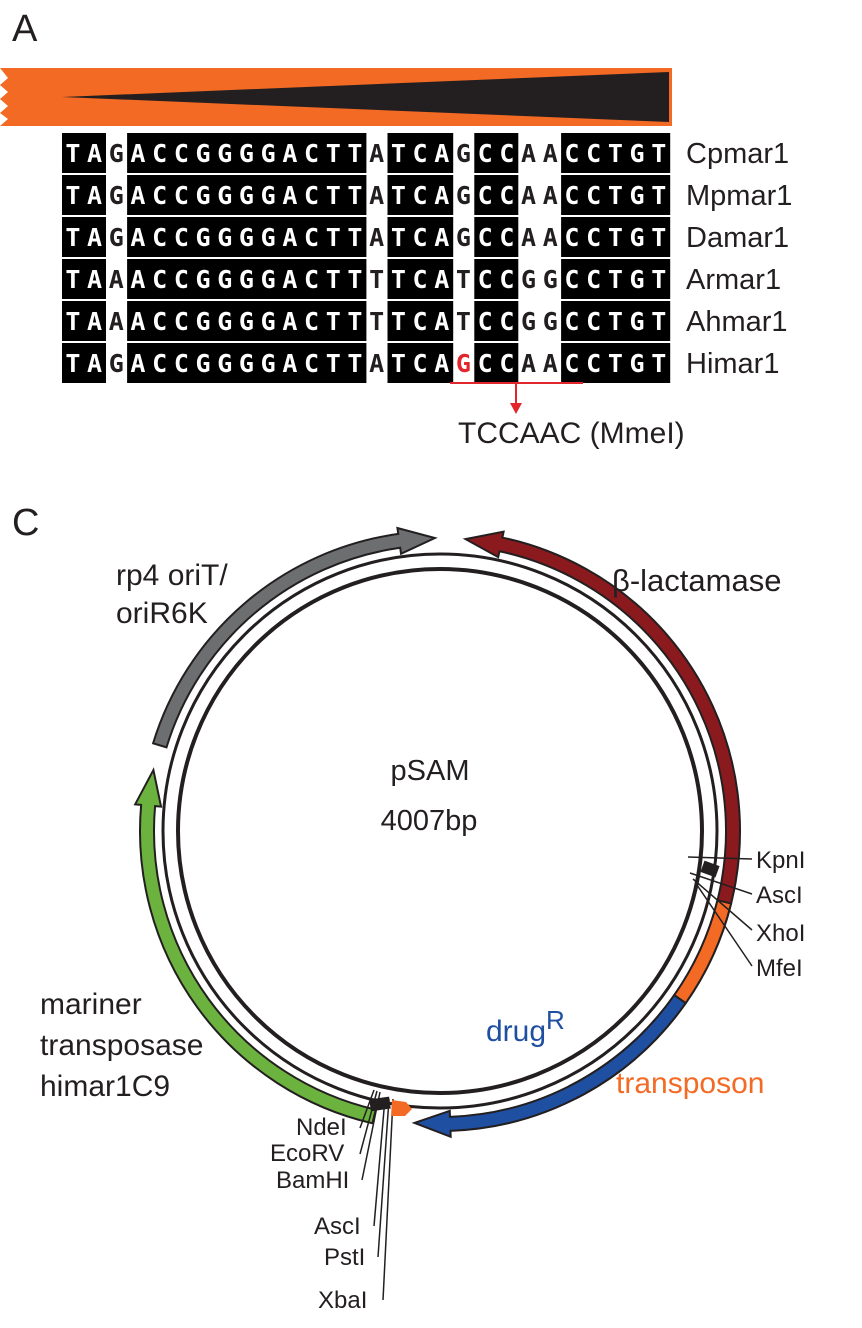  I want to click on feature-label-drugR: drugR, so click(525, 1026).